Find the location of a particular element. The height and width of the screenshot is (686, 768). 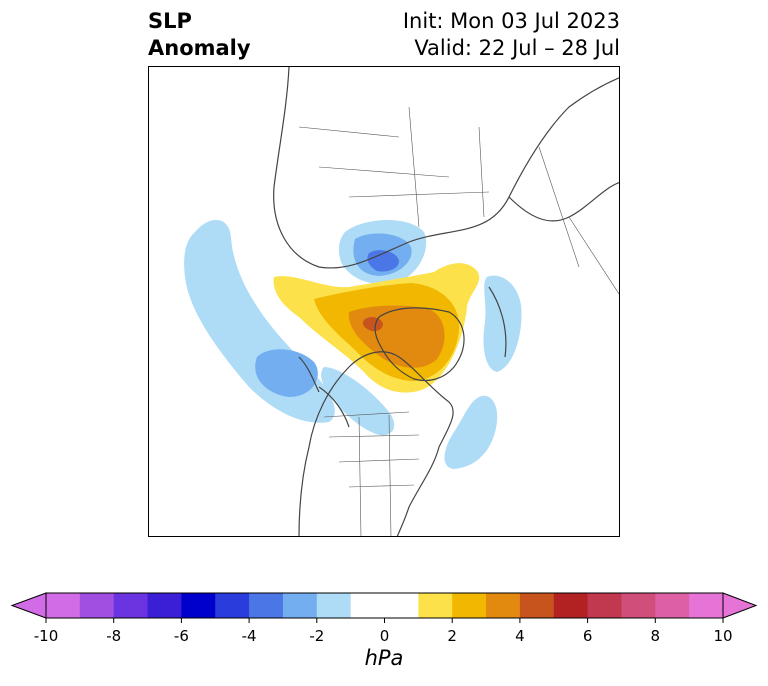

colorbar-tick-label: -8 is located at coordinates (113, 636).